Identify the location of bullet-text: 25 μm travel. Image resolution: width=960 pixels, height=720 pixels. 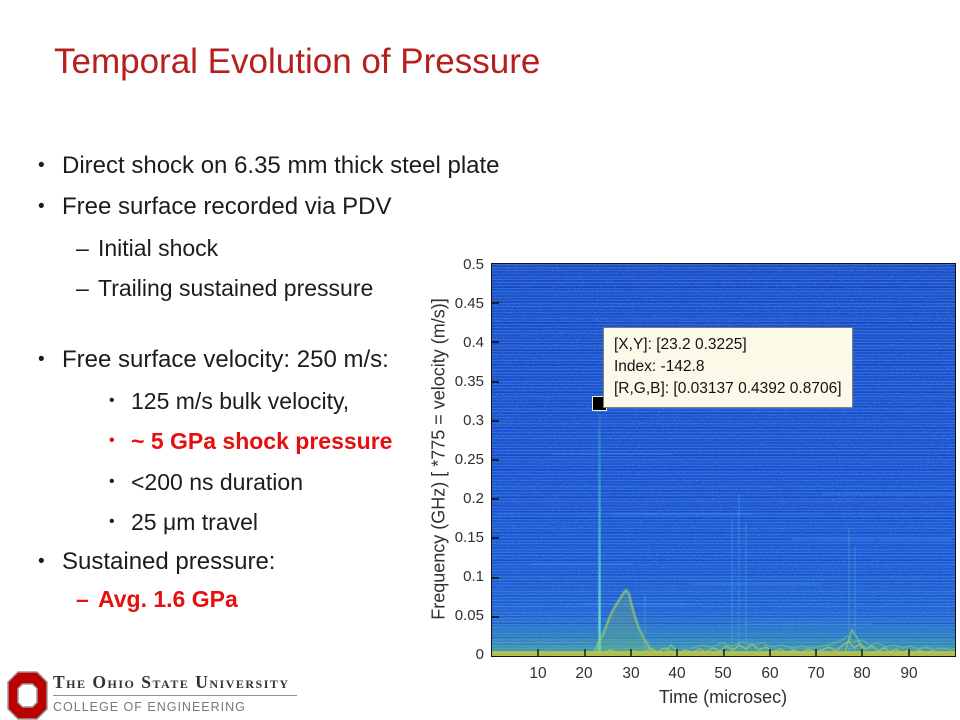
(195, 522).